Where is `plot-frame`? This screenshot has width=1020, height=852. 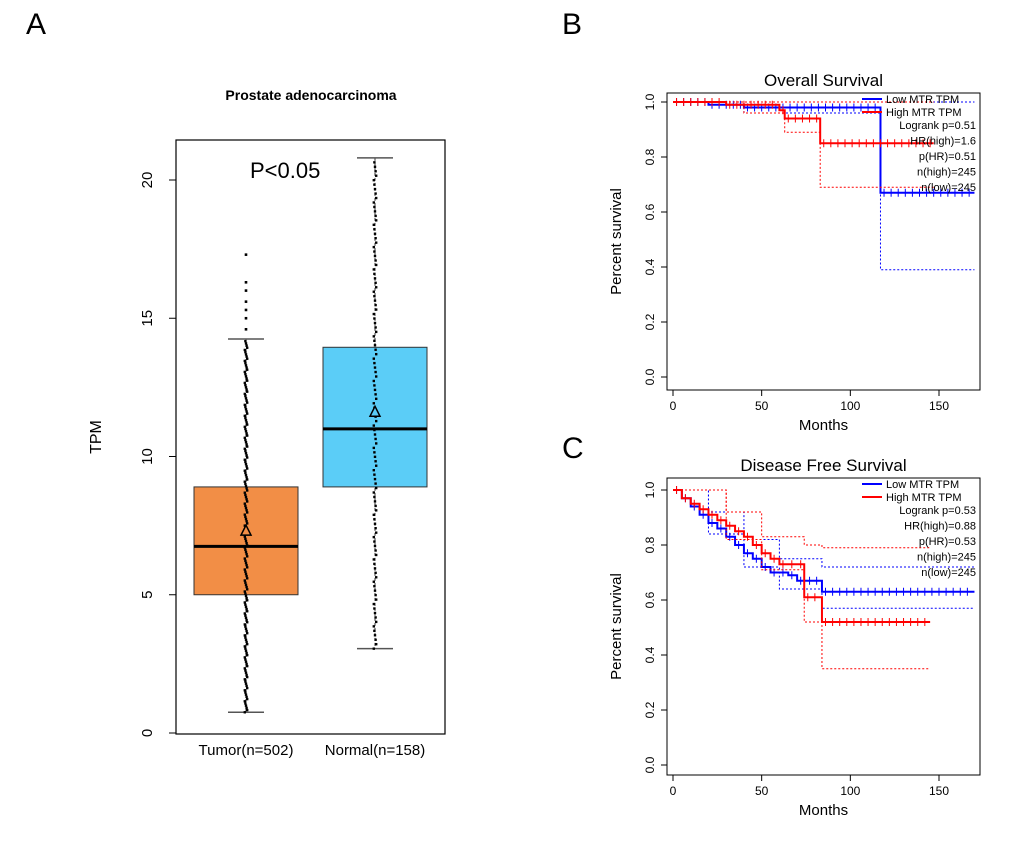
plot-frame is located at coordinates (823, 241).